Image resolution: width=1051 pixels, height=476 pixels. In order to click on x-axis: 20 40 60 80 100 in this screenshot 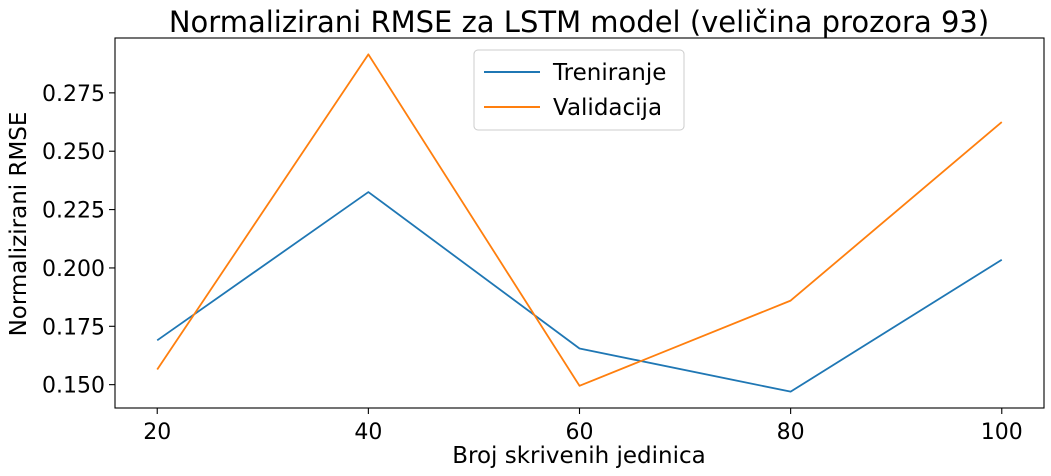, I will do `click(583, 426)`.